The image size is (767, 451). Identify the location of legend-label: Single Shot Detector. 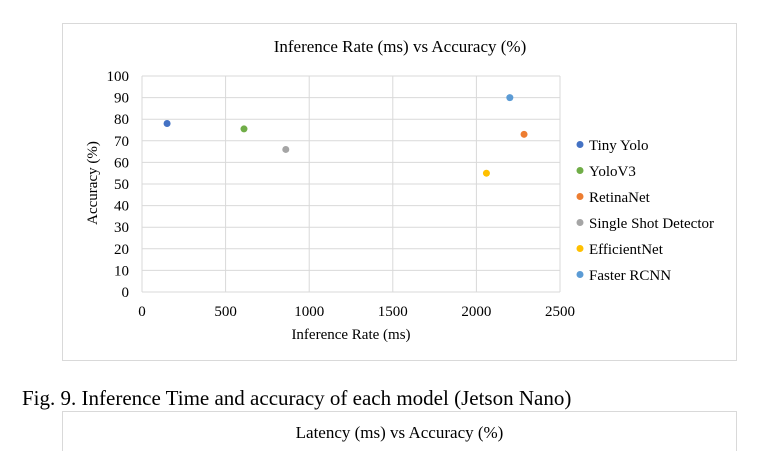
(651, 224).